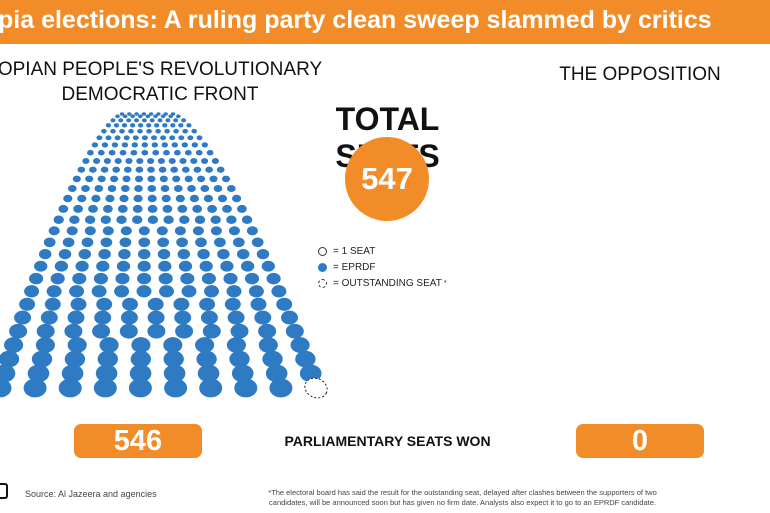 This screenshot has width=770, height=513. Describe the element at coordinates (640, 441) in the screenshot. I see `opposition-seats-won: 0` at that location.